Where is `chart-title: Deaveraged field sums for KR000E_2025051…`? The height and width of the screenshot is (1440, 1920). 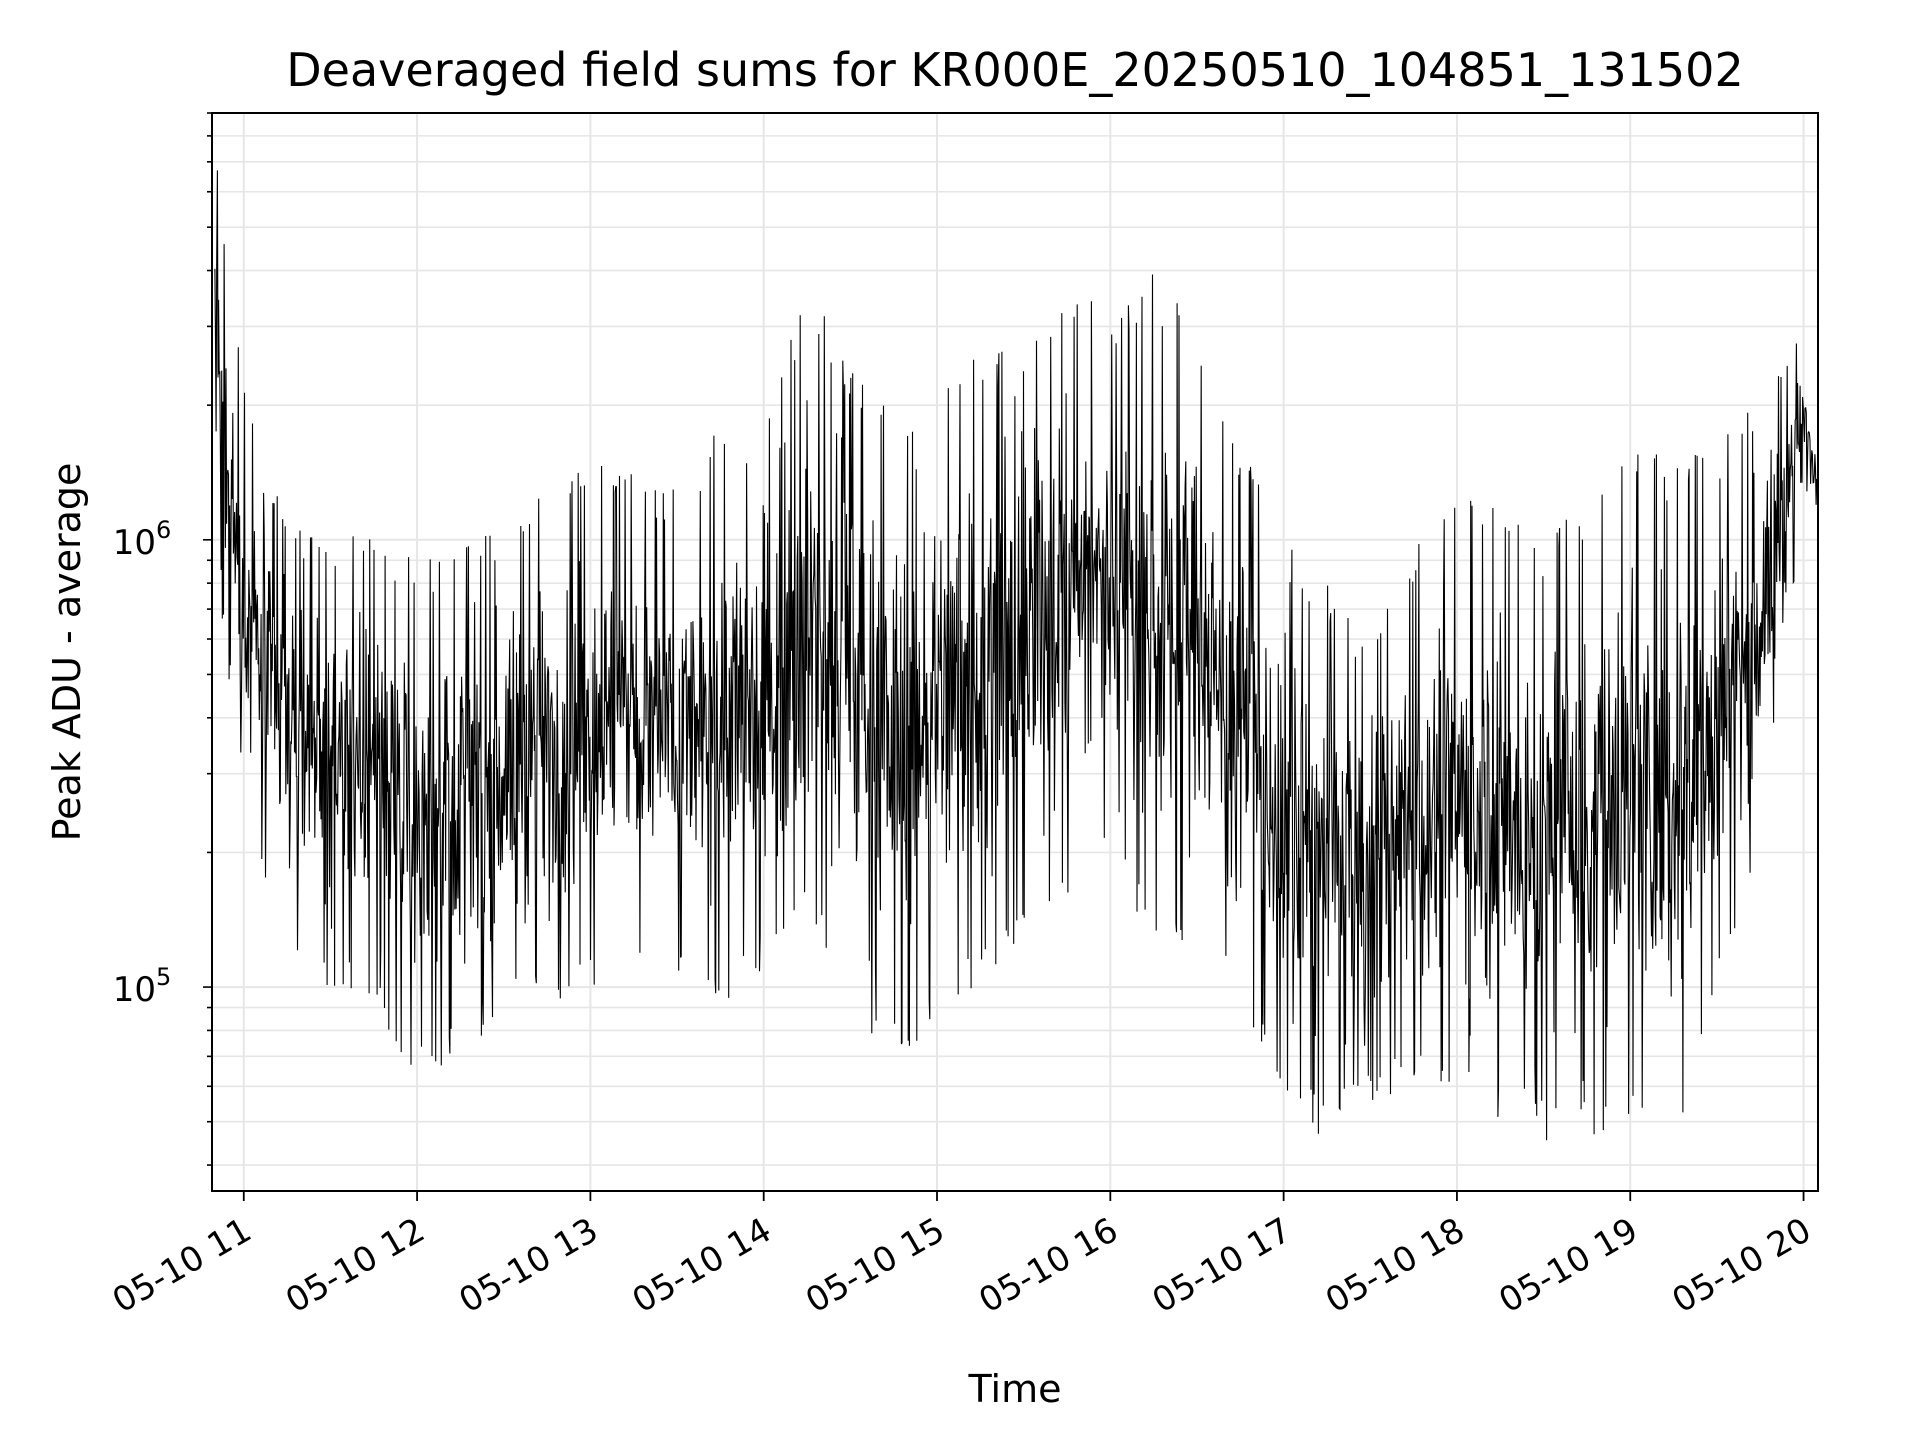 chart-title: Deaveraged field sums for KR000E_2025051… is located at coordinates (1014, 70).